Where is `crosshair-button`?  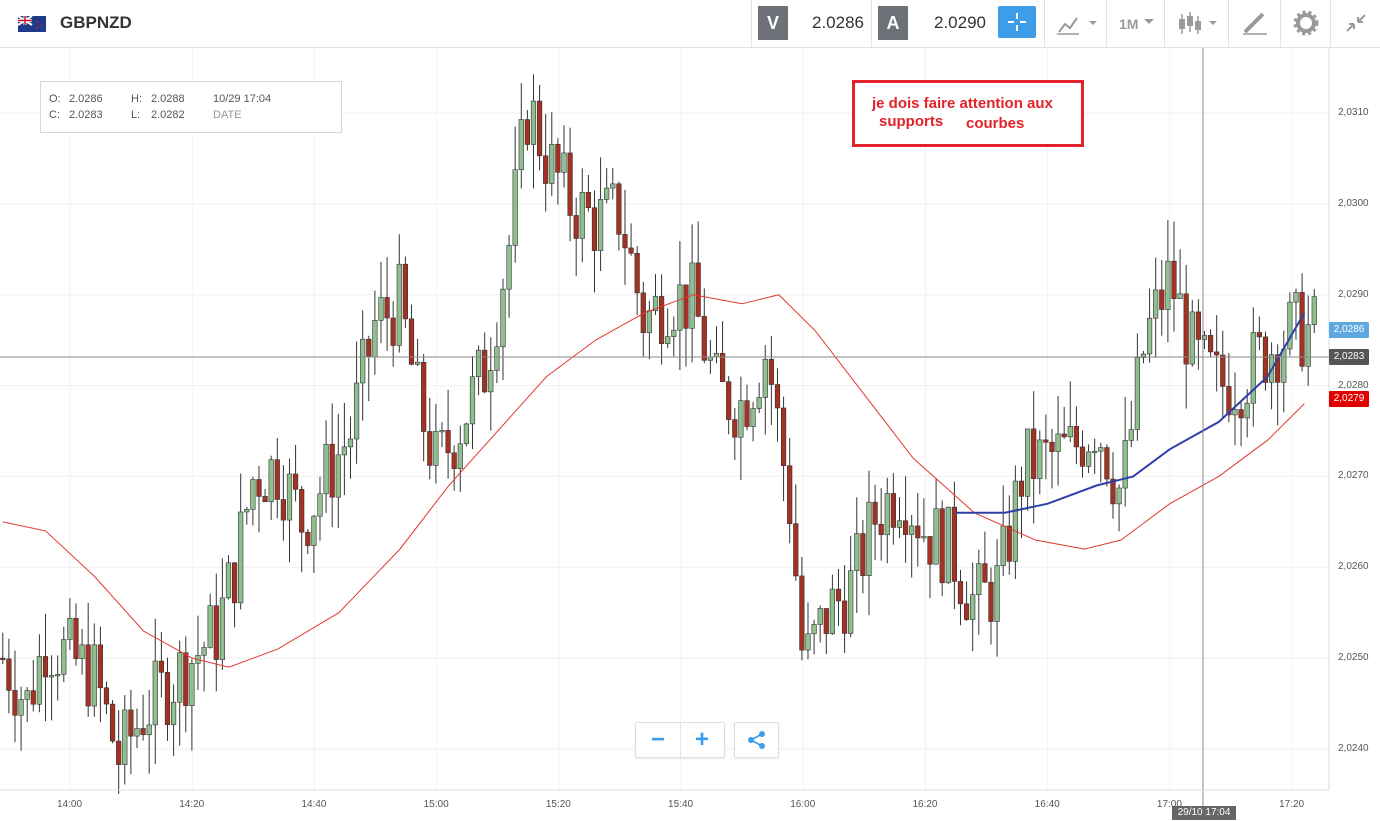
crosshair-button is located at coordinates (1017, 22).